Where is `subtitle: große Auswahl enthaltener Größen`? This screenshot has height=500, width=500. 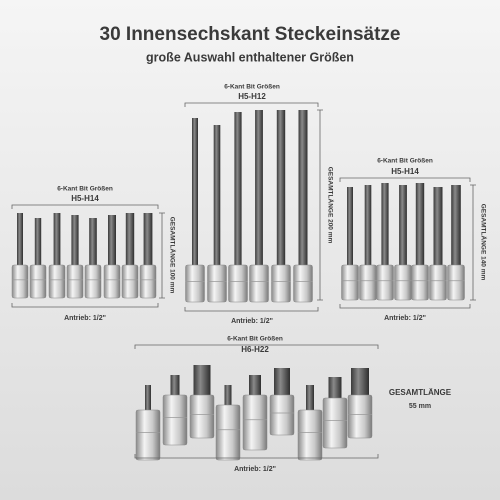
subtitle: große Auswahl enthaltener Größen is located at coordinates (250, 57).